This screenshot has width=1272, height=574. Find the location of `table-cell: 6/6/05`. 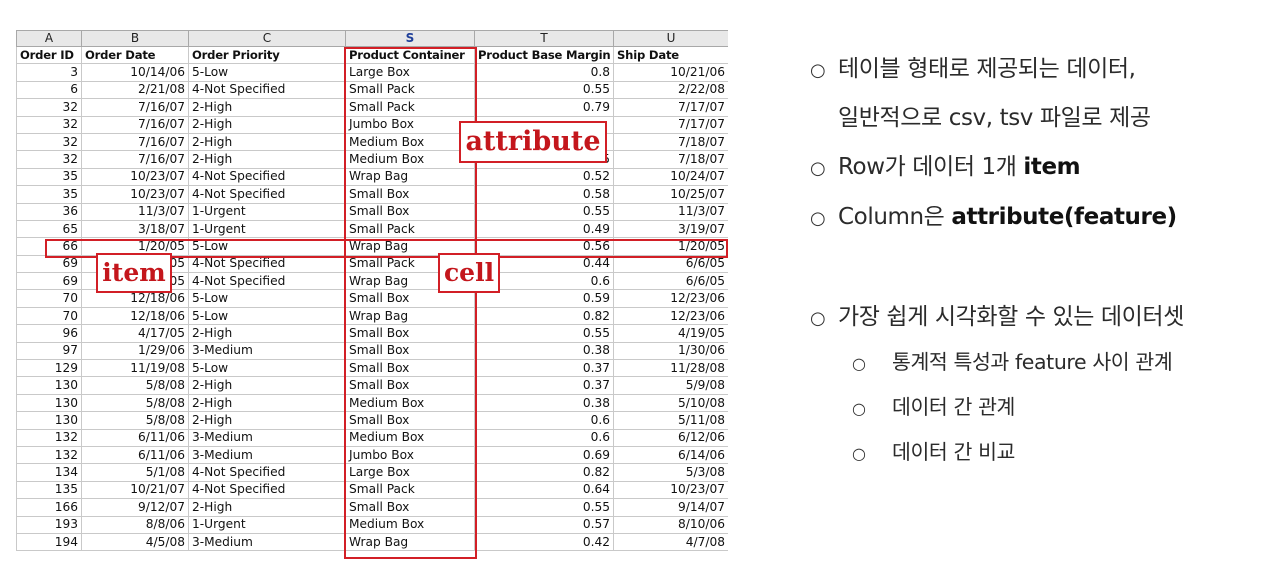

table-cell: 6/6/05 is located at coordinates (670, 264).